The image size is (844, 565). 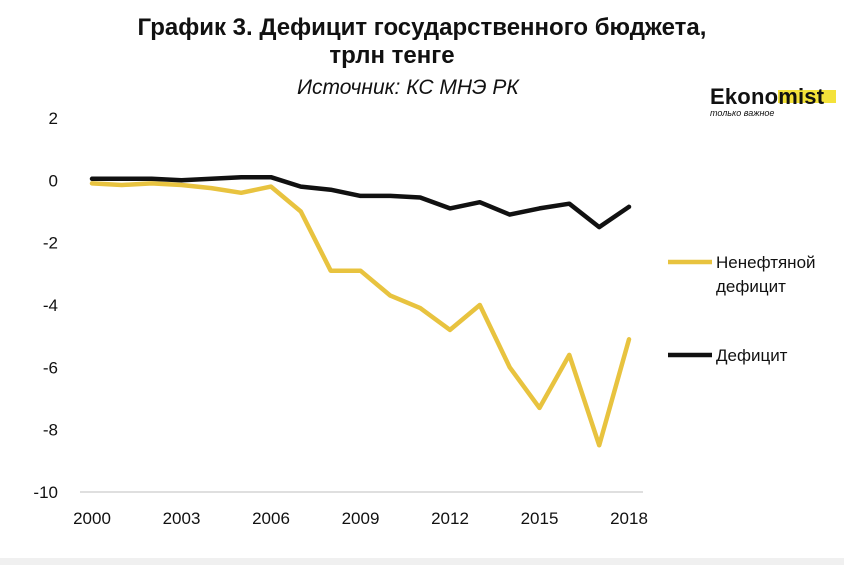 What do you see at coordinates (766, 262) in the screenshot?
I see `legend-label-non-oil-deficit-line1: Ненефтяной` at bounding box center [766, 262].